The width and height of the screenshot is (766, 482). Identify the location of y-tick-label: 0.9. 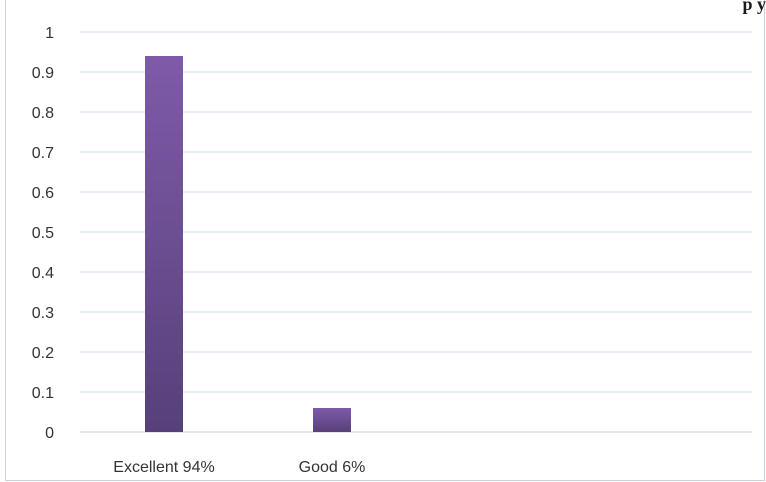
(43, 73).